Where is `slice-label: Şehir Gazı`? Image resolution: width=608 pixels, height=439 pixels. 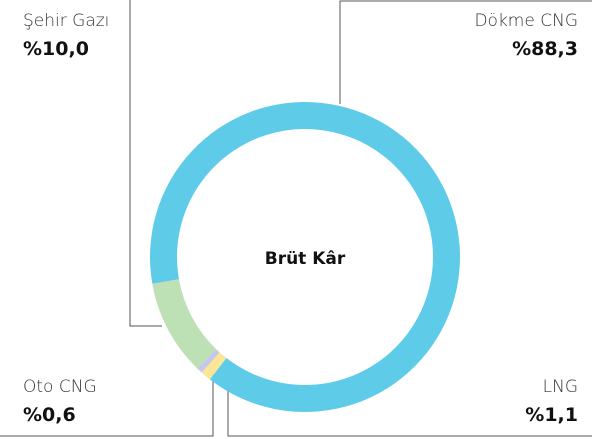
slice-label: Şehir Gazı is located at coordinates (66, 21).